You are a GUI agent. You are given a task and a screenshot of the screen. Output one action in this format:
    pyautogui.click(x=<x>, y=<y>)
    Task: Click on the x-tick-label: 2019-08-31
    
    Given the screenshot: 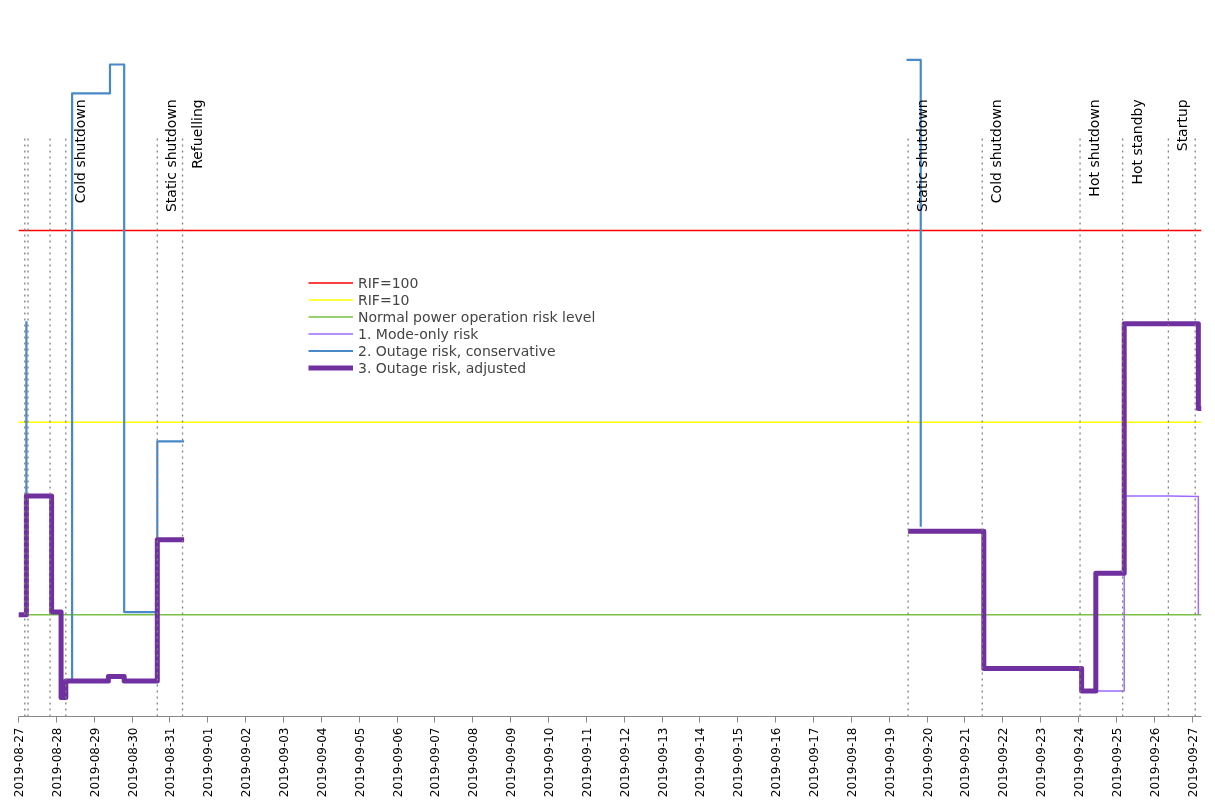 What is the action you would take?
    pyautogui.click(x=170, y=762)
    